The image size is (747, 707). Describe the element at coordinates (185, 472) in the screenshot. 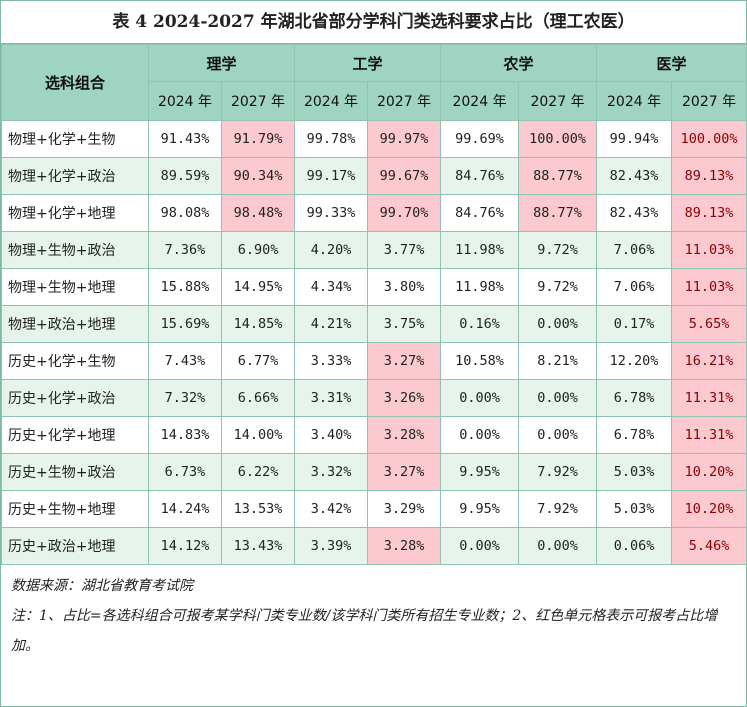

I see `value-cell: 6.73%` at that location.